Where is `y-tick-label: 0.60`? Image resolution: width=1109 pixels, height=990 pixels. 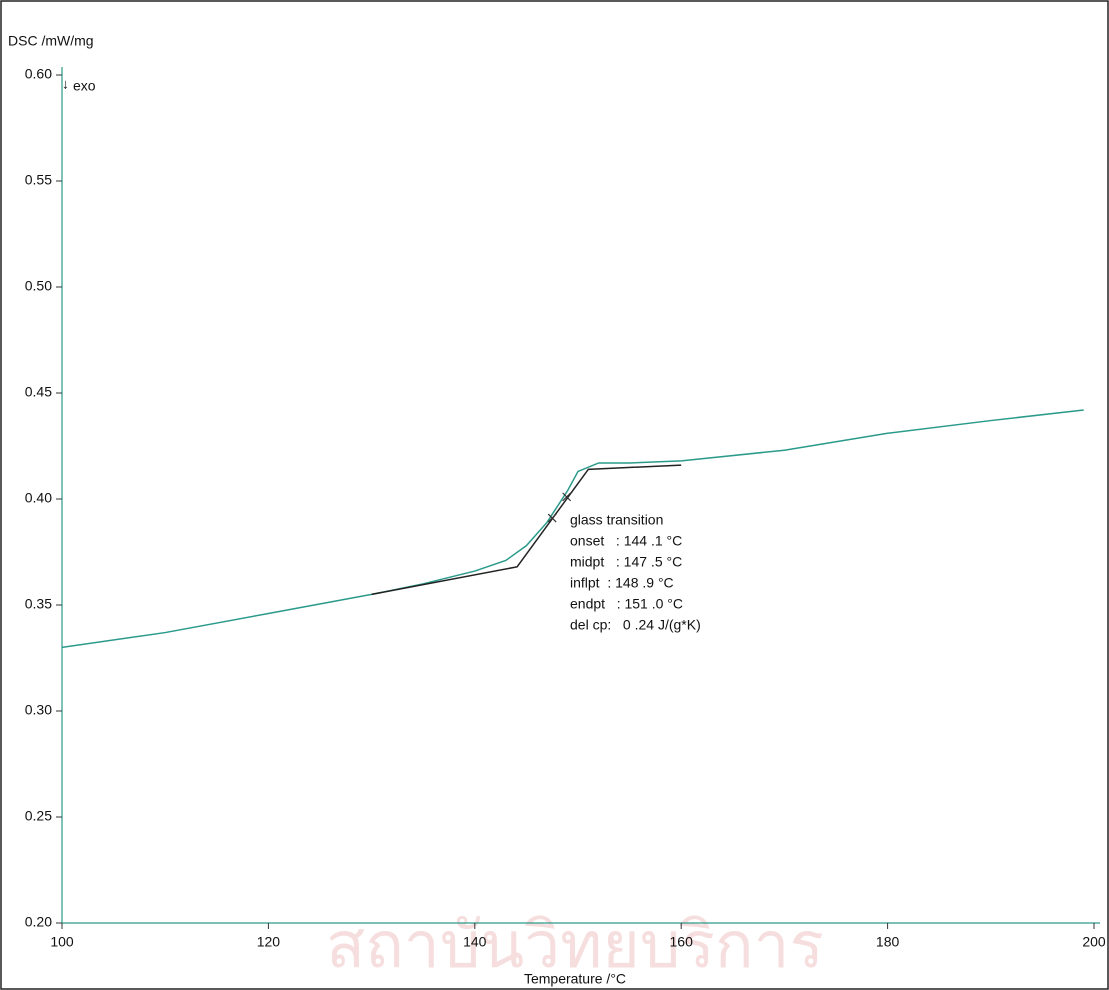
y-tick-label: 0.60 is located at coordinates (38, 74).